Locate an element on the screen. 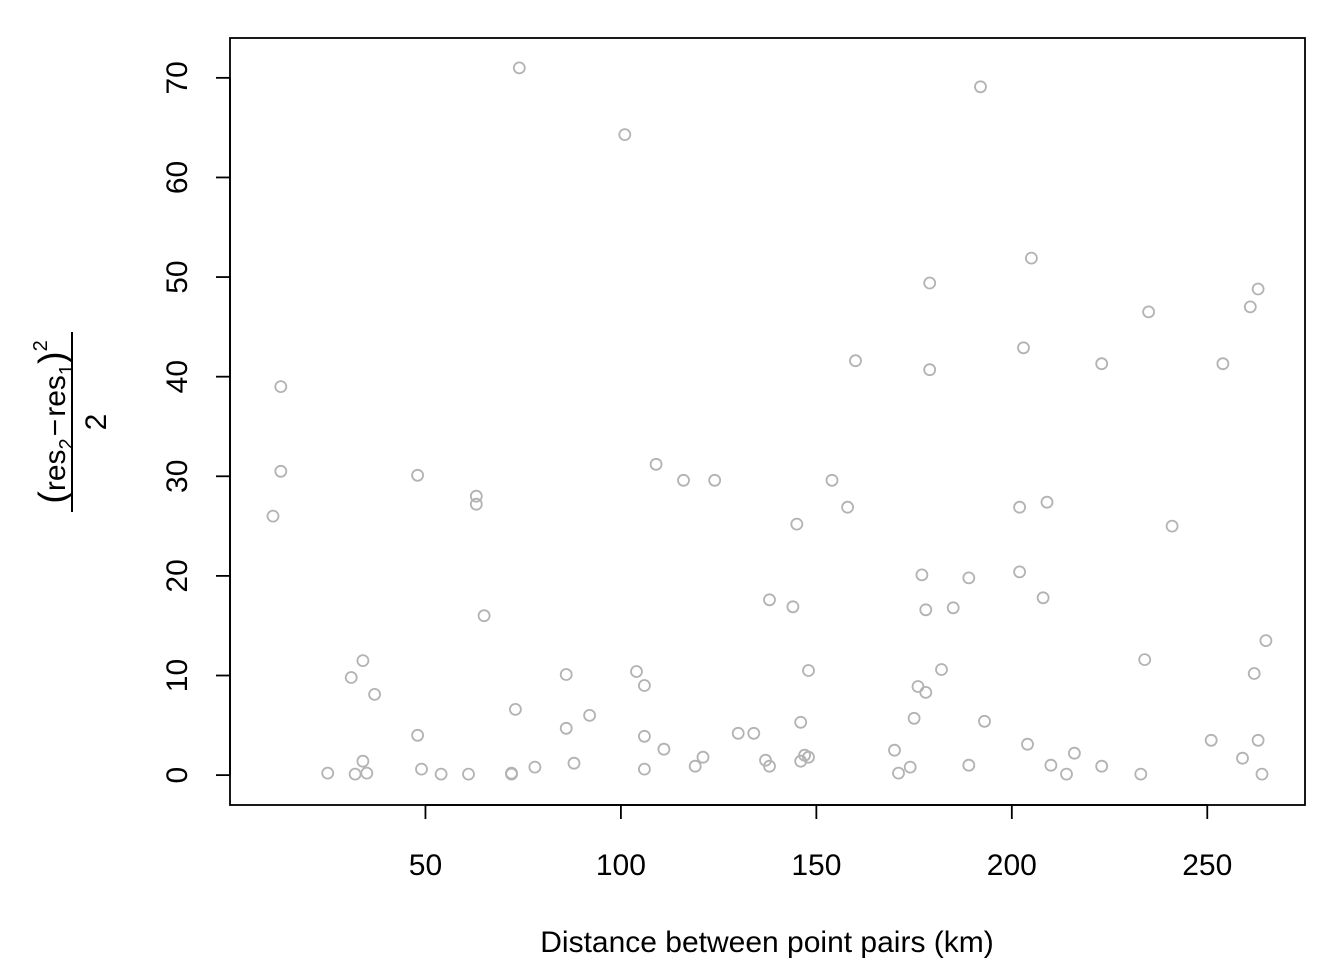  y-axis-title-numerator: (res2−res1)2 is located at coordinates (54, 422).